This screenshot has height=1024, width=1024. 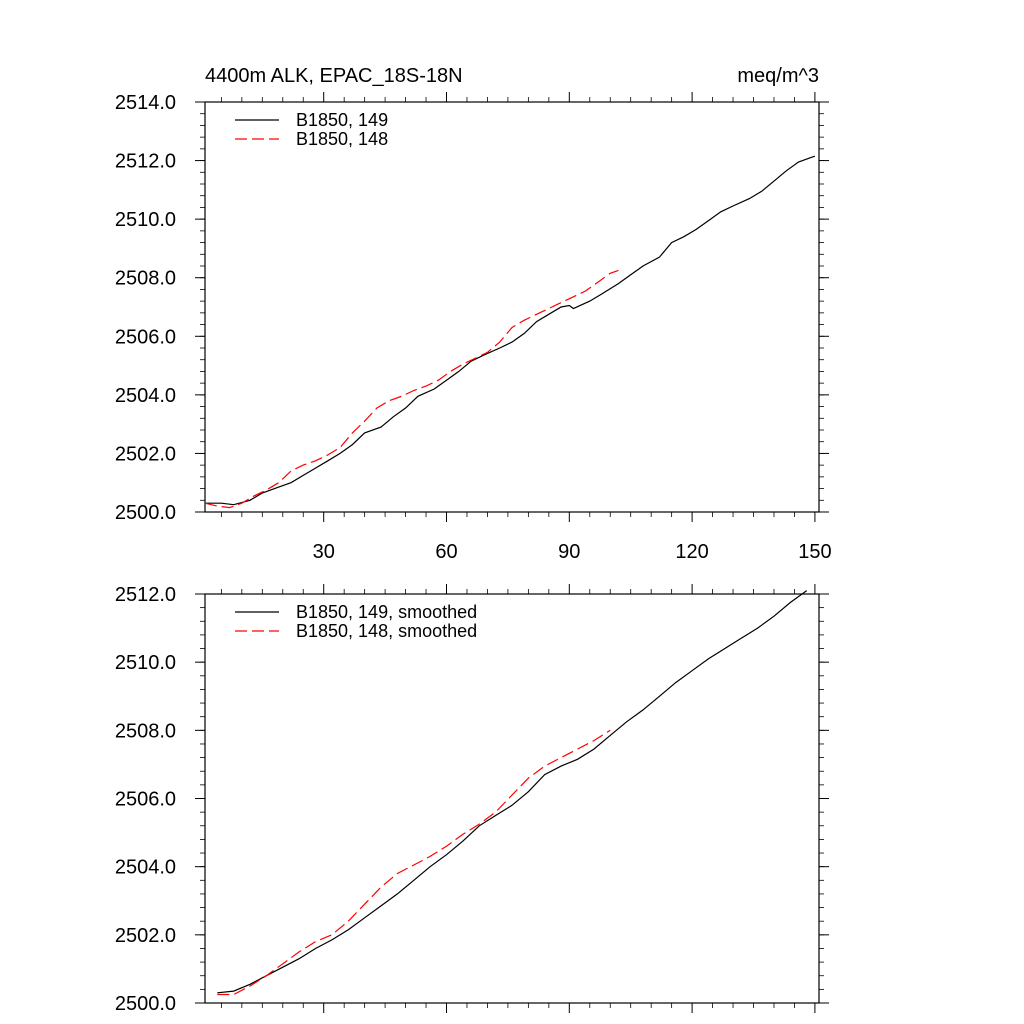 I want to click on x-tick-label: 60, so click(x=446, y=552).